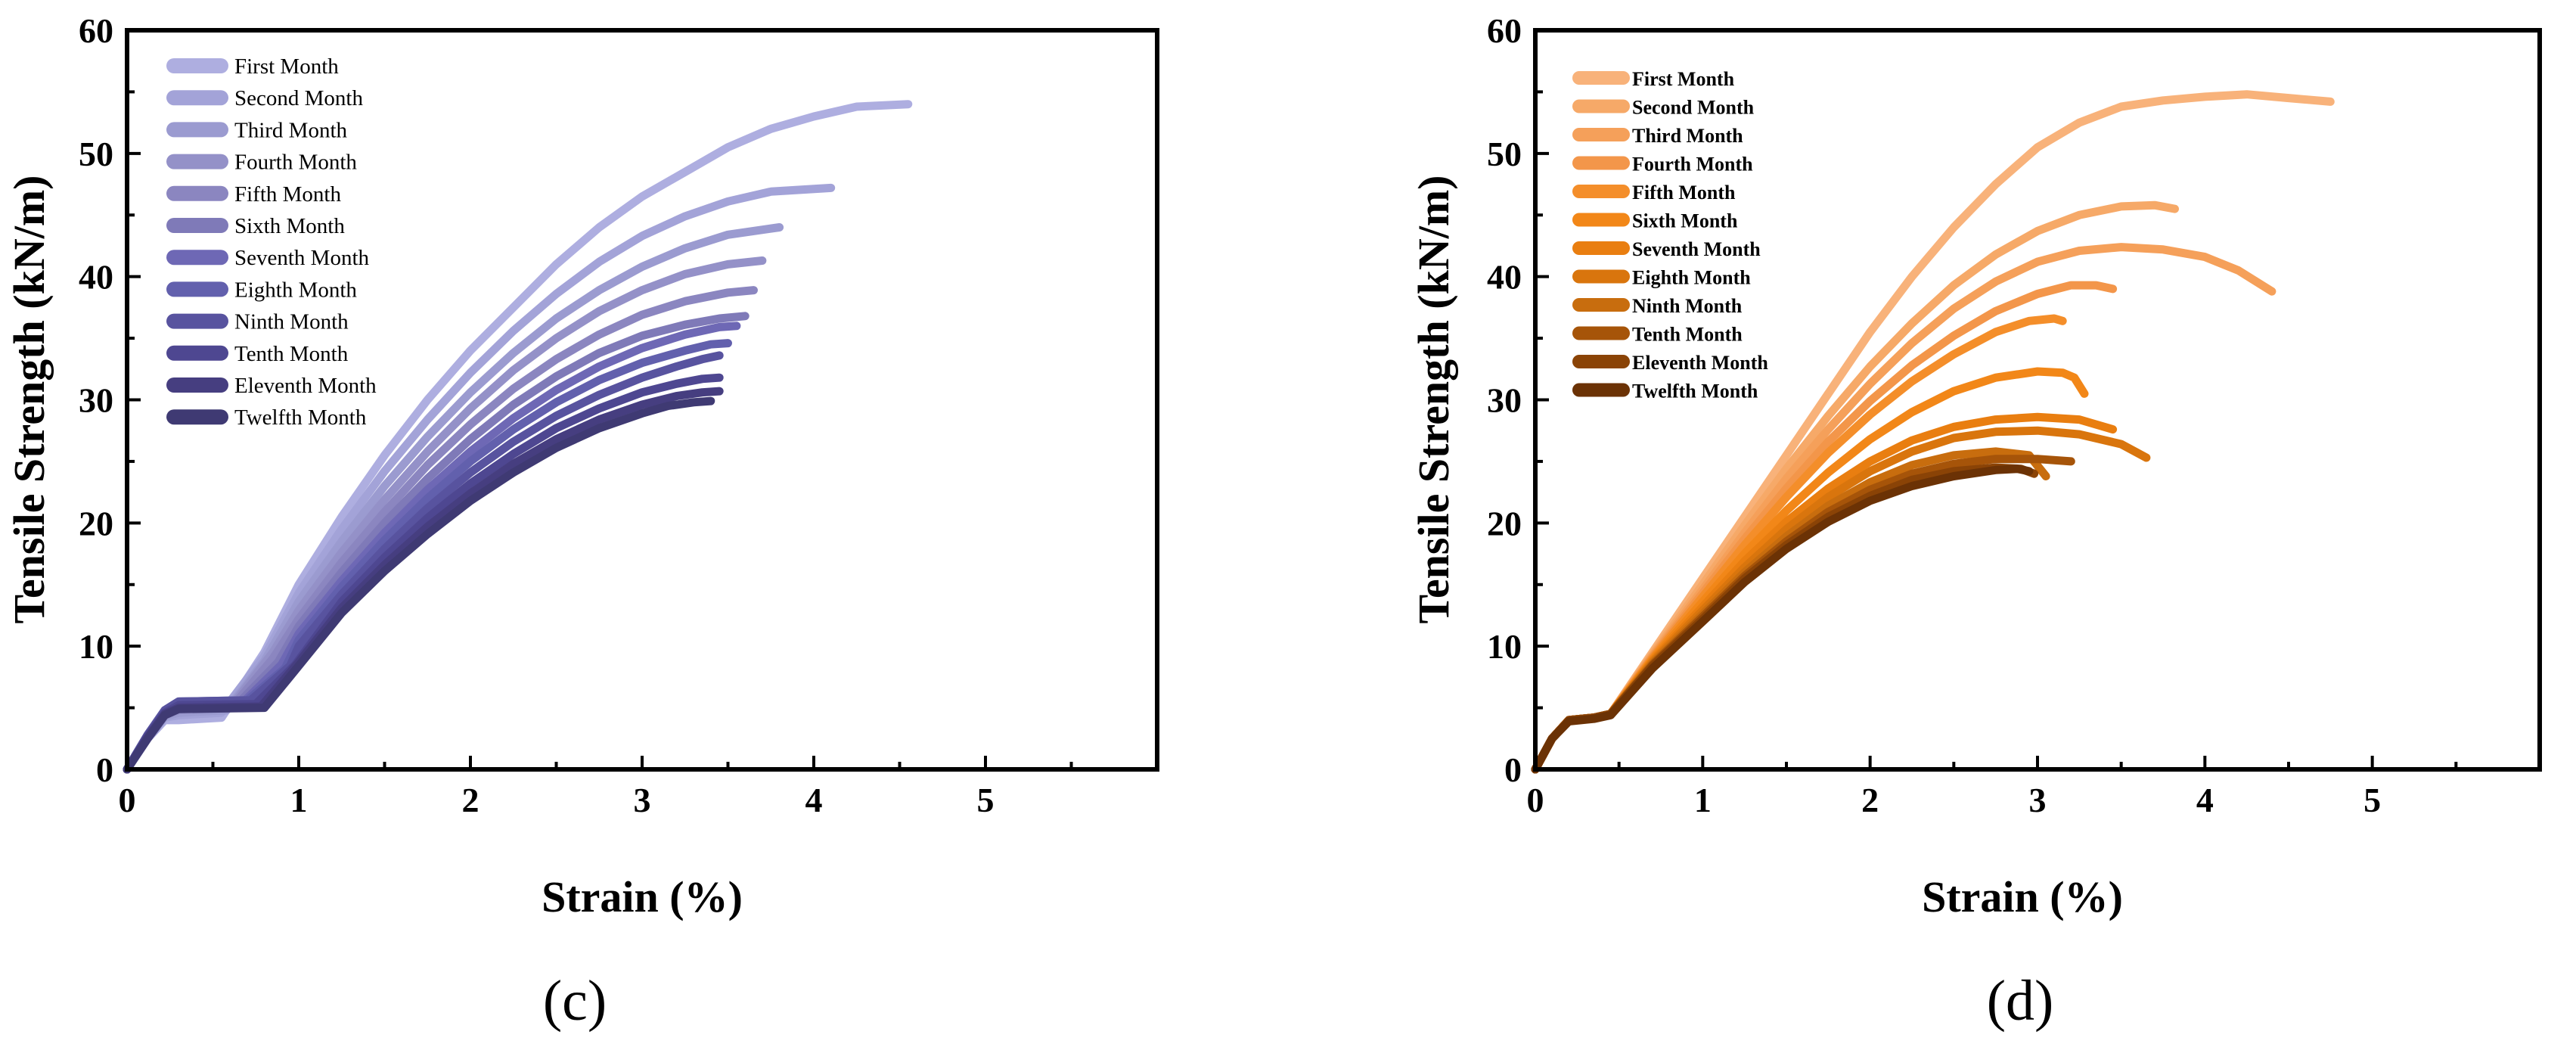 The width and height of the screenshot is (2576, 1047). What do you see at coordinates (575, 1001) in the screenshot?
I see `panel-label: (c)` at bounding box center [575, 1001].